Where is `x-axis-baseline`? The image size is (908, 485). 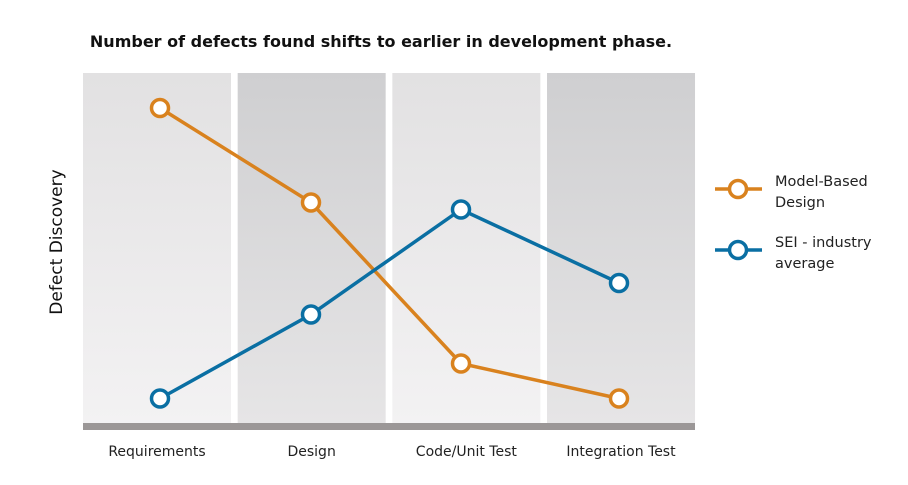
x-axis-baseline is located at coordinates (389, 426).